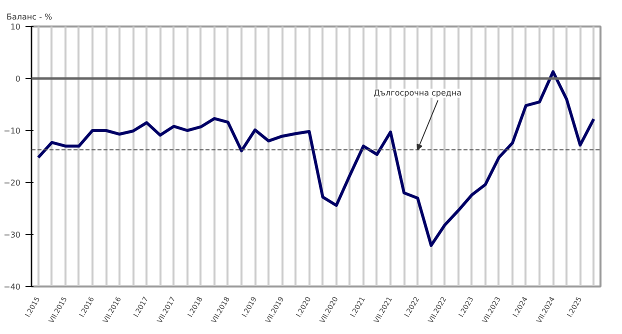 The height and width of the screenshot is (334, 622). What do you see at coordinates (12, 131) in the screenshot?
I see `y-tick-label: −10` at bounding box center [12, 131].